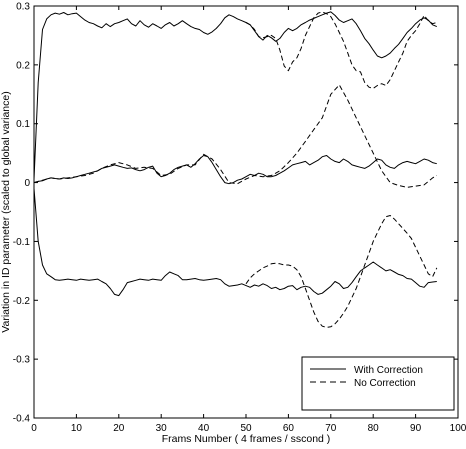 Image resolution: width=466 pixels, height=449 pixels. What do you see at coordinates (416, 428) in the screenshot?
I see `x-tick-label: 90` at bounding box center [416, 428].